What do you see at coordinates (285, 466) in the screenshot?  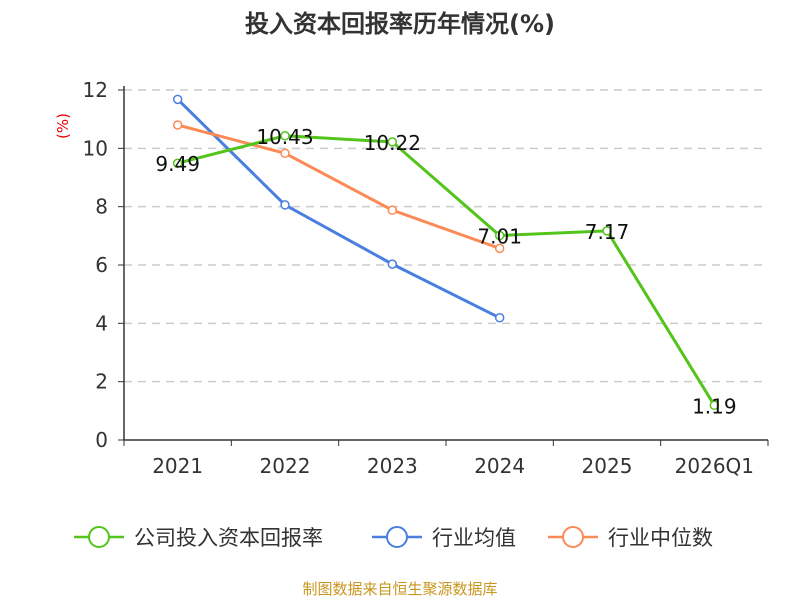 I see `x-tick-label: 2022` at bounding box center [285, 466].